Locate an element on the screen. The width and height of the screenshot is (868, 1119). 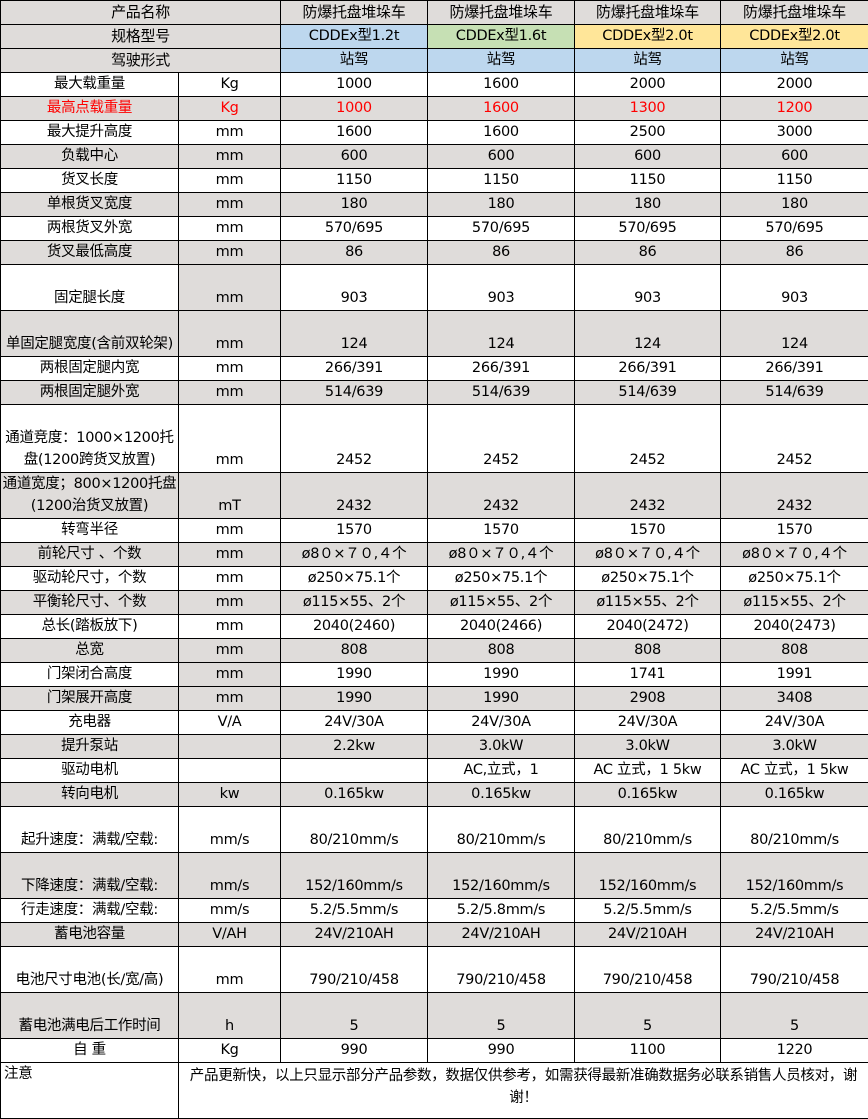
spec-label: 单固定腿宽度(含前双轮架) is located at coordinates (90, 334).